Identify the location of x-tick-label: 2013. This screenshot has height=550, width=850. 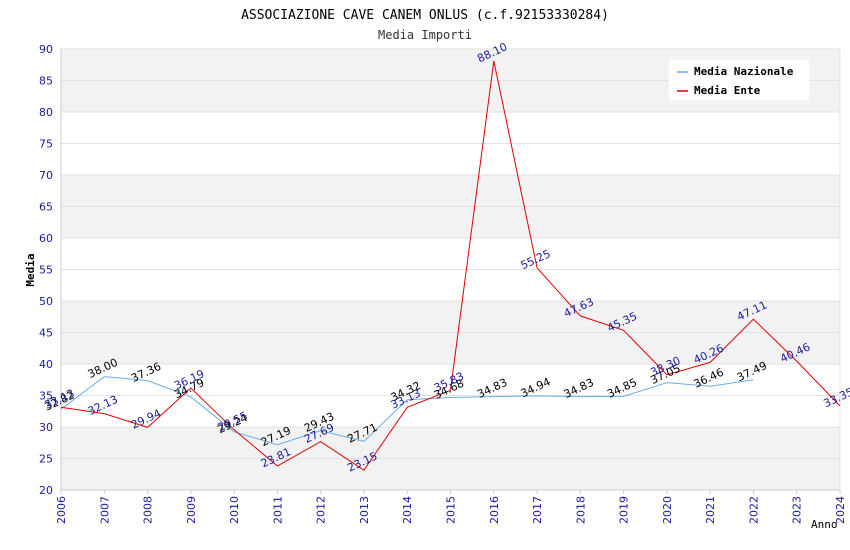
(364, 510).